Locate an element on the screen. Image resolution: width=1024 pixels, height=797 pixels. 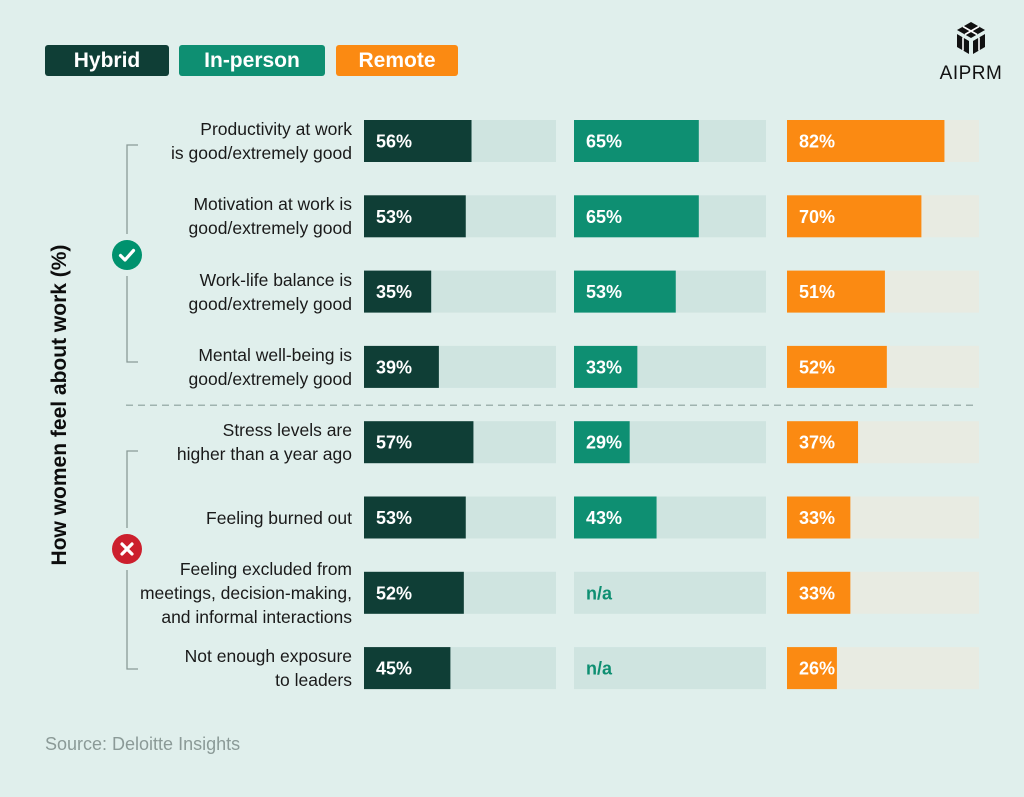
category-label-line: to leaders is located at coordinates (313, 680).